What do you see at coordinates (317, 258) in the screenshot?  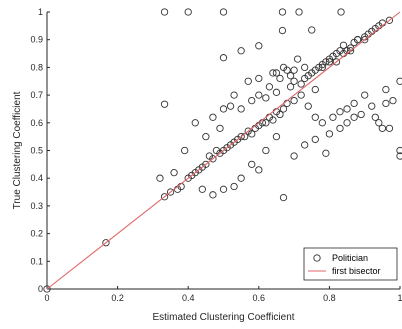 I see `legend-circle-marker` at bounding box center [317, 258].